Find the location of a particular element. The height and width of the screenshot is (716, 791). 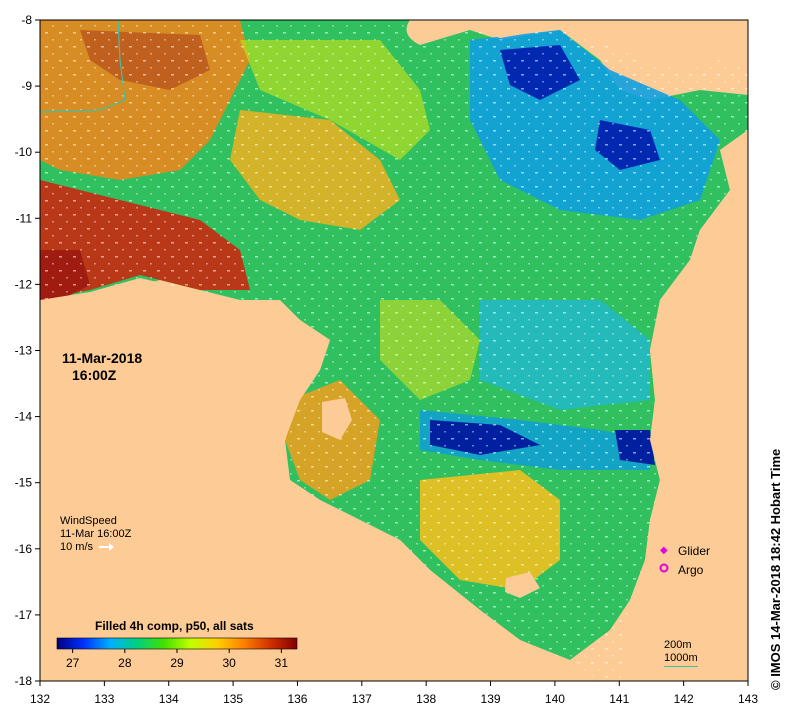

colorbar-tick-label: 28 is located at coordinates (125, 663).